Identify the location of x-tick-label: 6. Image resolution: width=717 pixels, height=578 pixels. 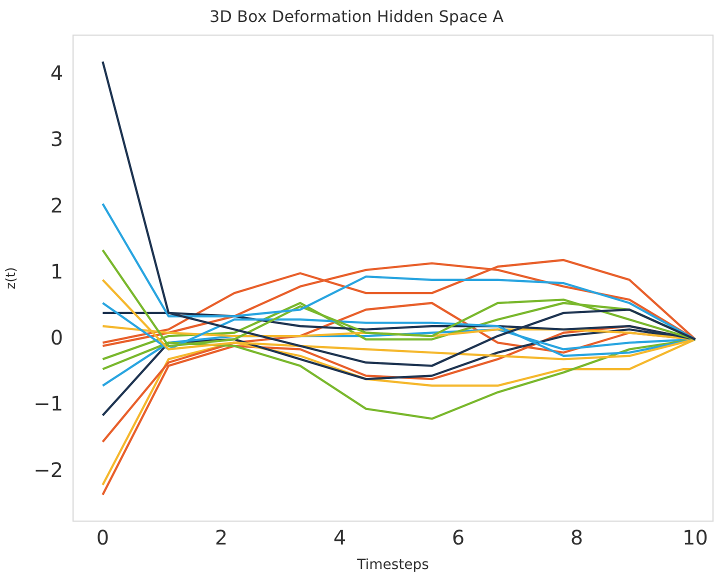
(458, 537).